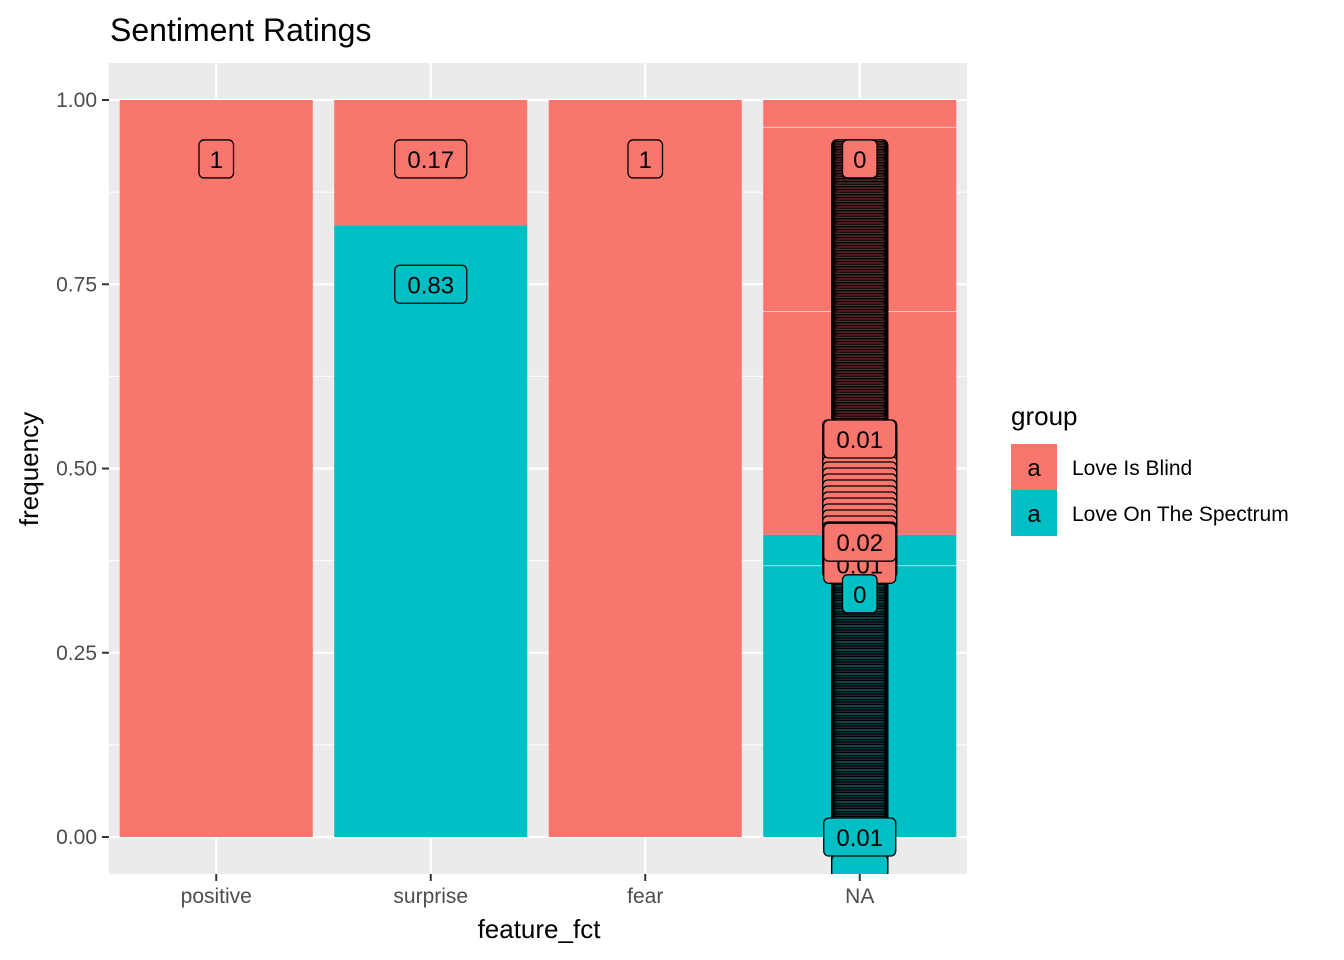 This screenshot has width=1344, height=960. I want to click on chart-title: Sentiment Ratings, so click(240, 30).